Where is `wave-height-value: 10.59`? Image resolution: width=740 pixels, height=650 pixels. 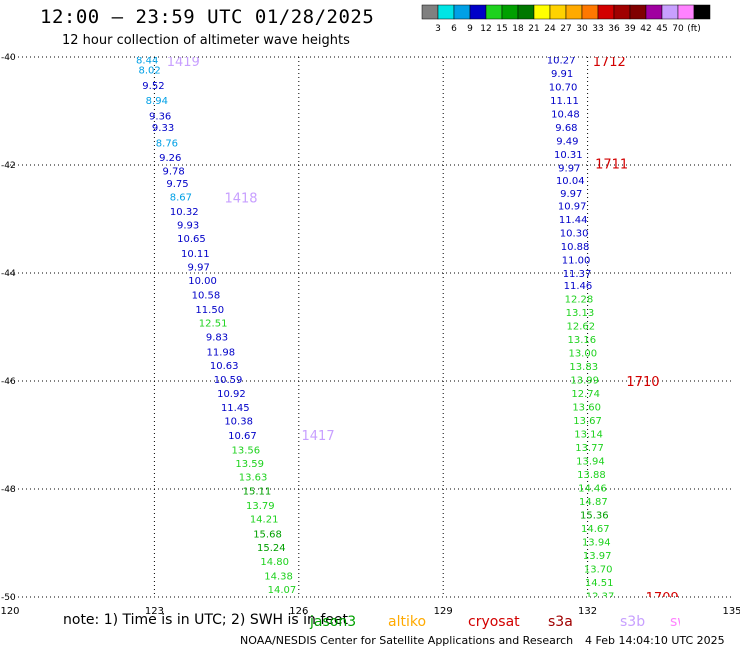 wave-height-value: 10.59 is located at coordinates (228, 380).